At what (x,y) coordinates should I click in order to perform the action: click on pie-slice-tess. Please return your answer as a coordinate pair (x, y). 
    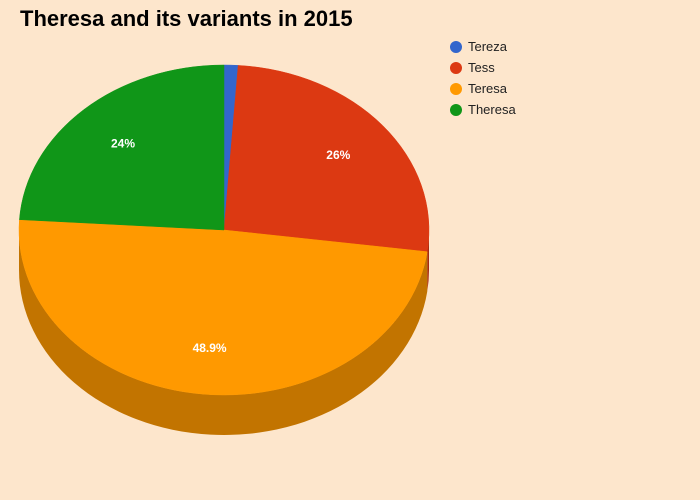
    Looking at the image, I should click on (326, 158).